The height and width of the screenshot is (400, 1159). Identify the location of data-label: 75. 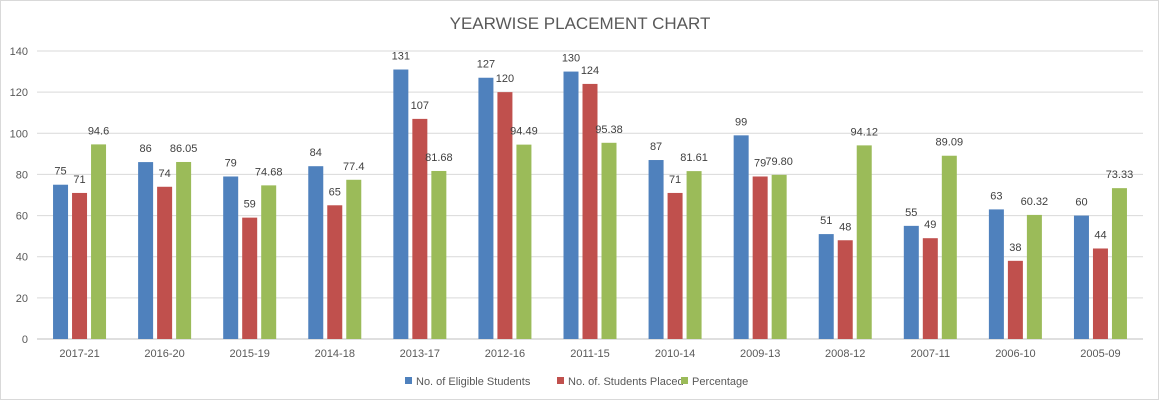
(60, 172).